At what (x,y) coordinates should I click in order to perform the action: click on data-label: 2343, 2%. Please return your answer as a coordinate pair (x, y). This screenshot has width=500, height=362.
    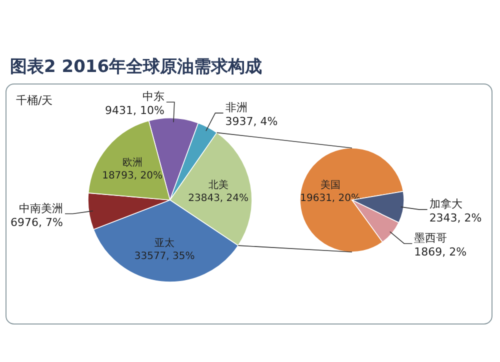
    Looking at the image, I should click on (455, 218).